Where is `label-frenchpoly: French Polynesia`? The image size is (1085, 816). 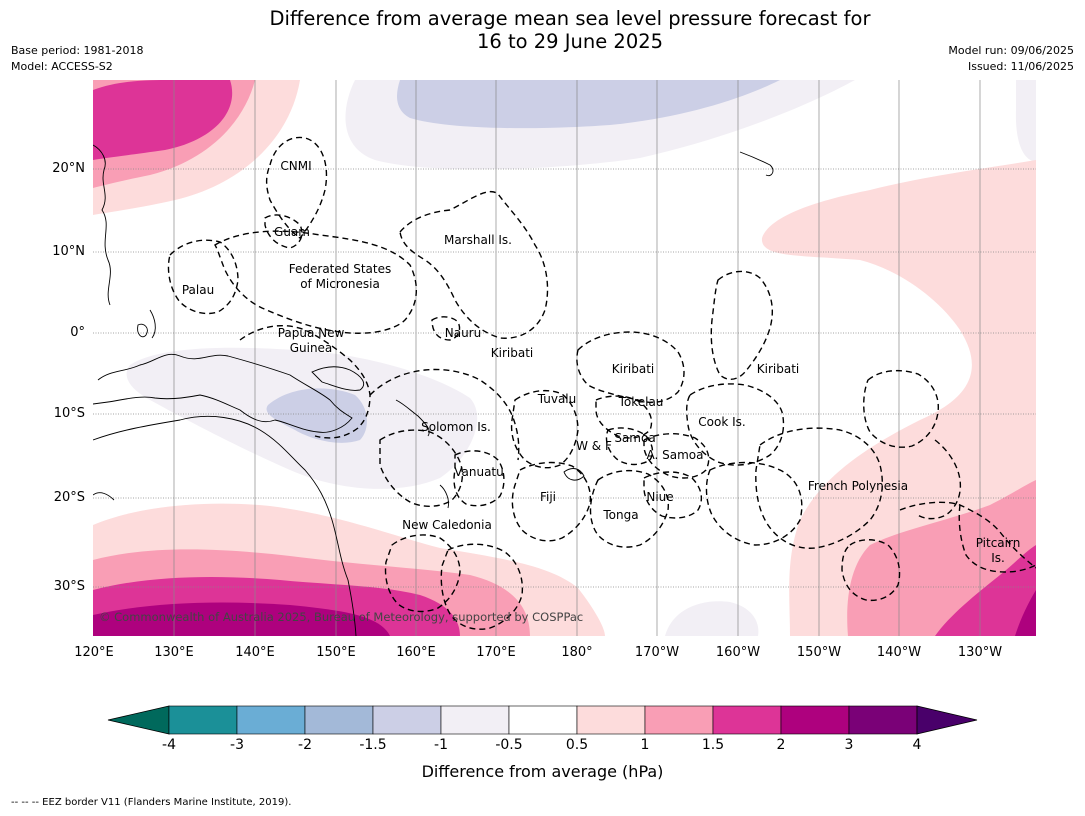
label-frenchpoly: French Polynesia is located at coordinates (858, 486).